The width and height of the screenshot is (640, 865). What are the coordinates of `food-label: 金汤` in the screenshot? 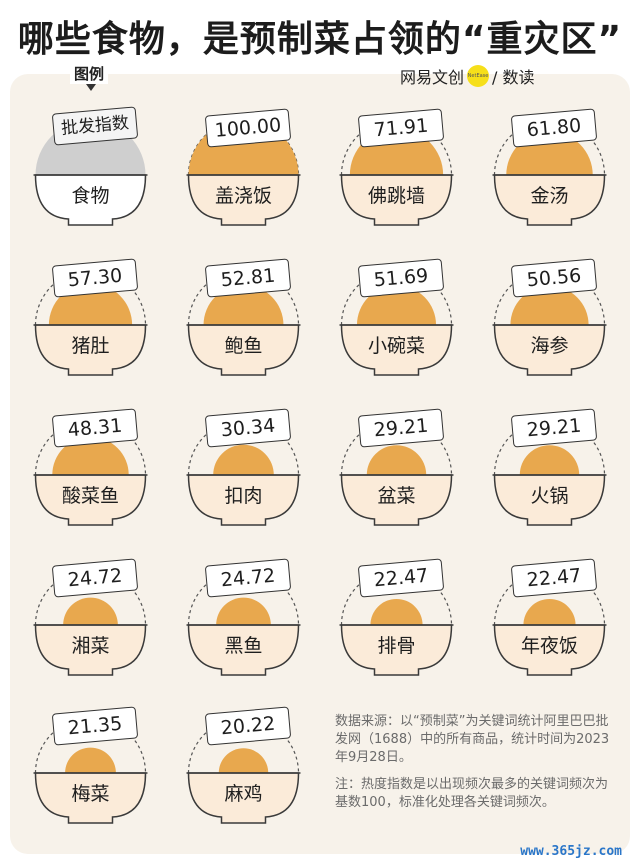 It's located at (549, 196).